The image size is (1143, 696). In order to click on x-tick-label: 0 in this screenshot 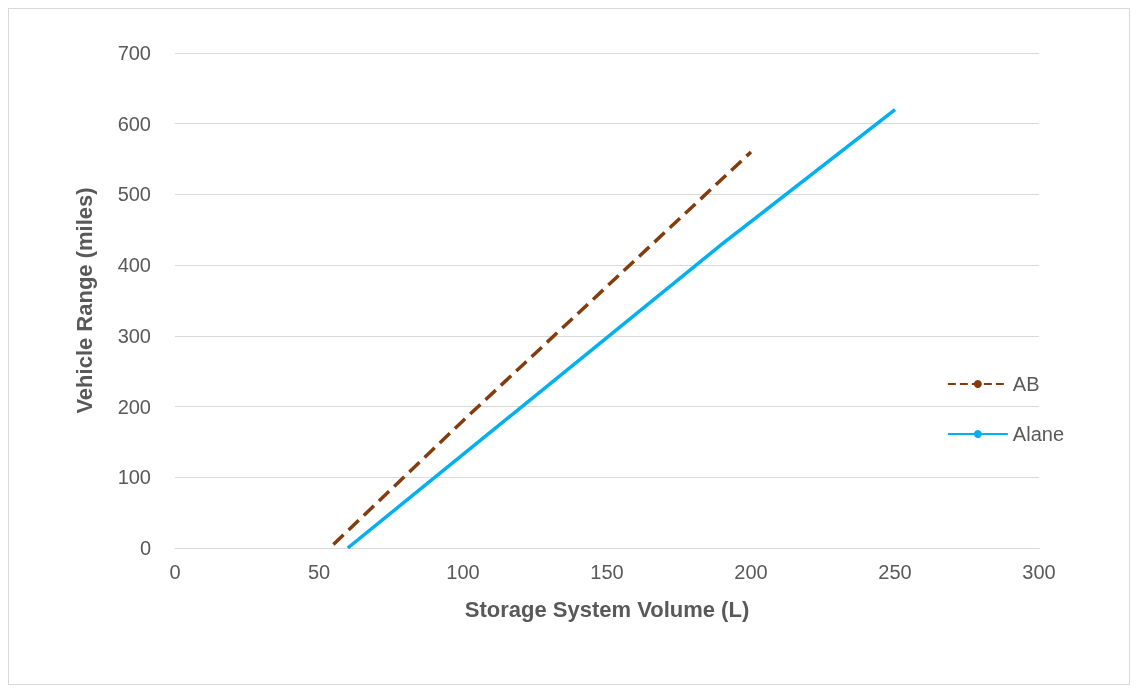, I will do `click(175, 572)`.